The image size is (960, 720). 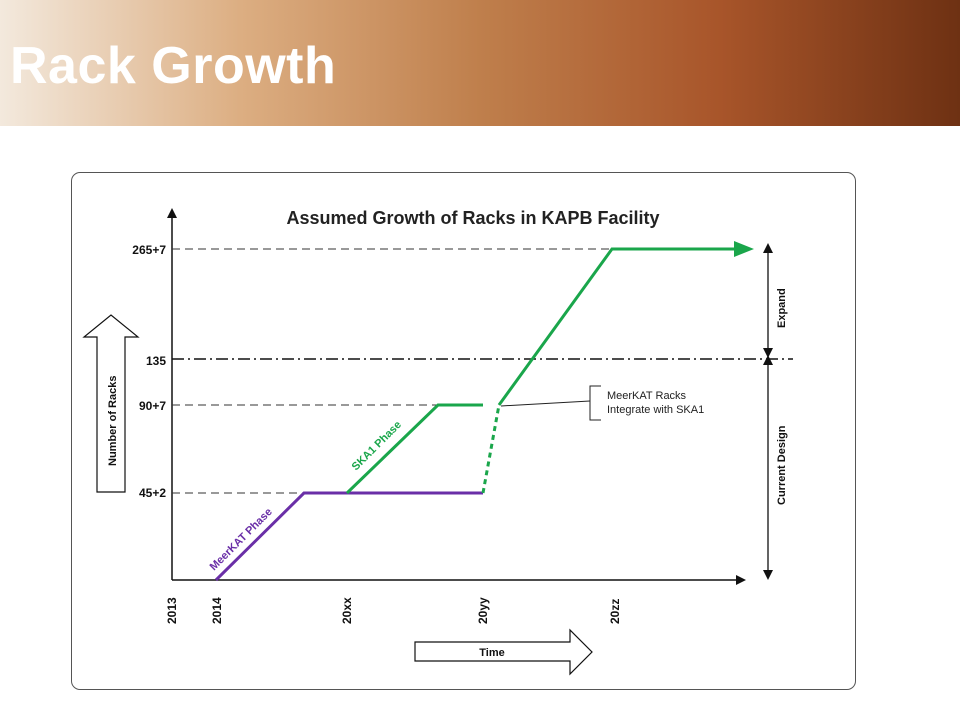 What do you see at coordinates (348, 536) in the screenshot?
I see `series-meerkat-line` at bounding box center [348, 536].